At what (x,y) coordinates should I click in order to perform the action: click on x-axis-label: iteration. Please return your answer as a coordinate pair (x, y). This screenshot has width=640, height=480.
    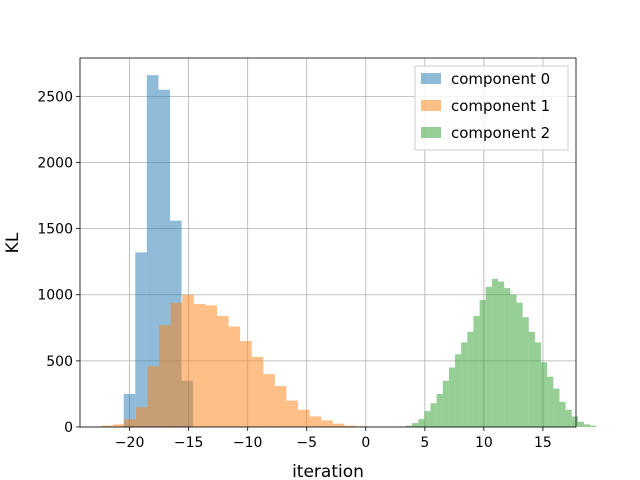
    Looking at the image, I should click on (328, 471).